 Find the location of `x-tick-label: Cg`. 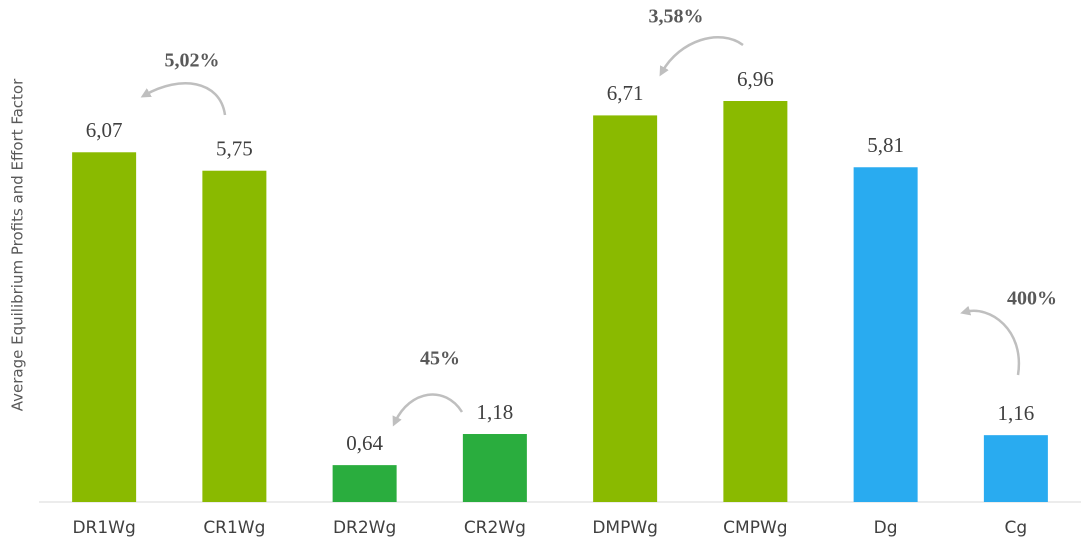

x-tick-label: Cg is located at coordinates (1016, 528).